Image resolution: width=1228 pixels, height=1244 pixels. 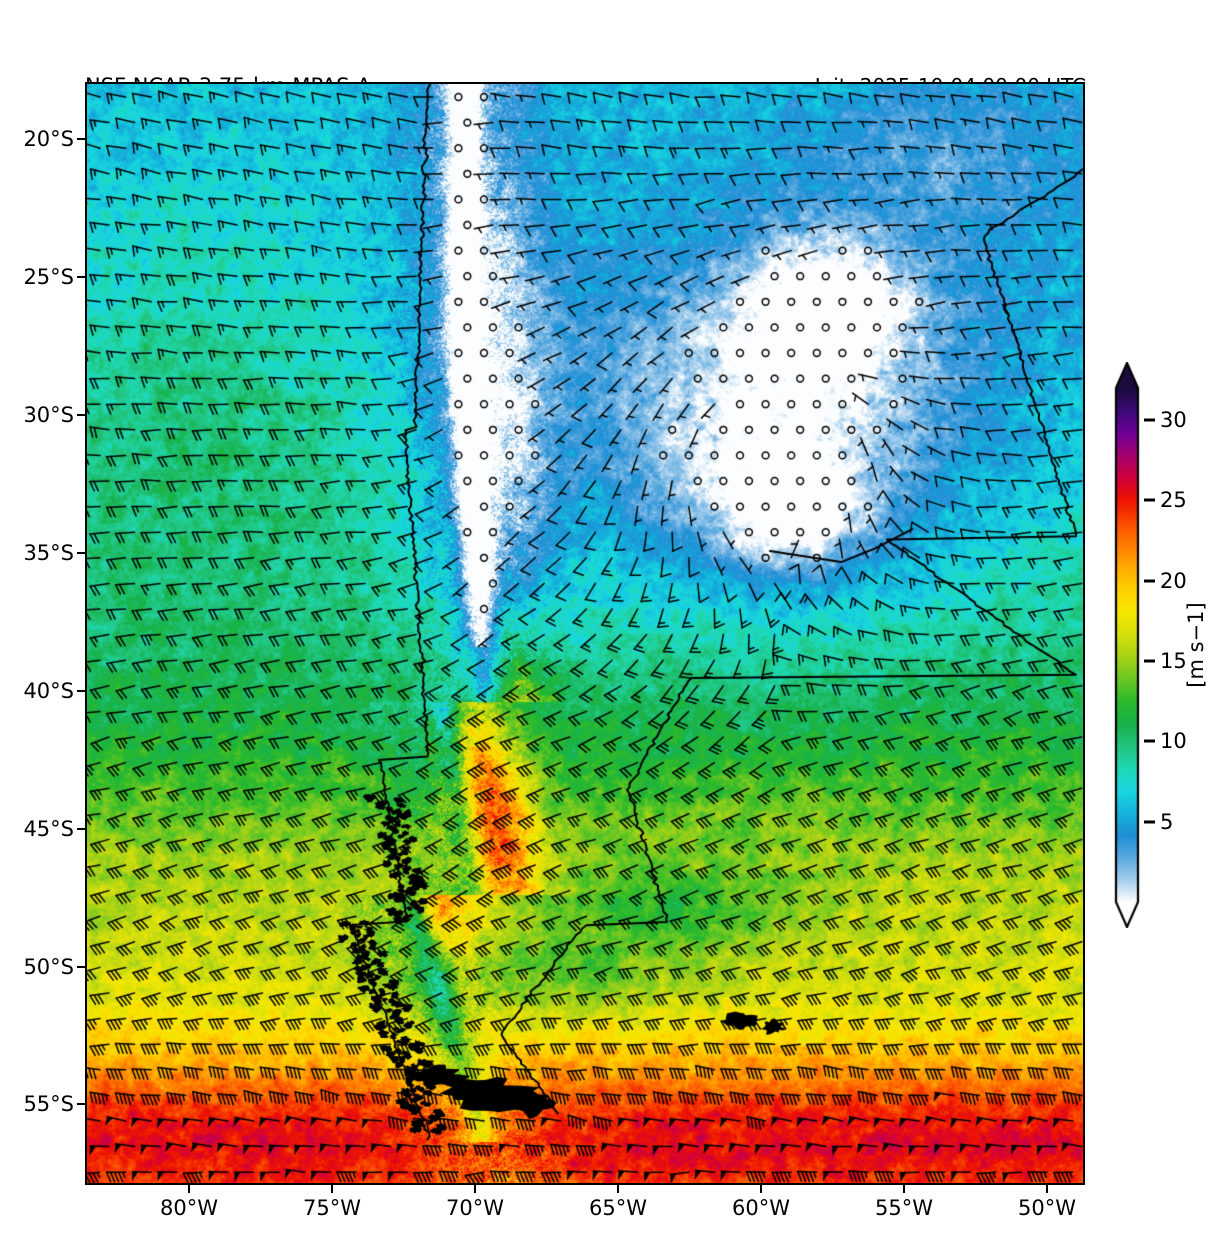 I want to click on xtick-label-1: 75°W, so click(x=332, y=1208).